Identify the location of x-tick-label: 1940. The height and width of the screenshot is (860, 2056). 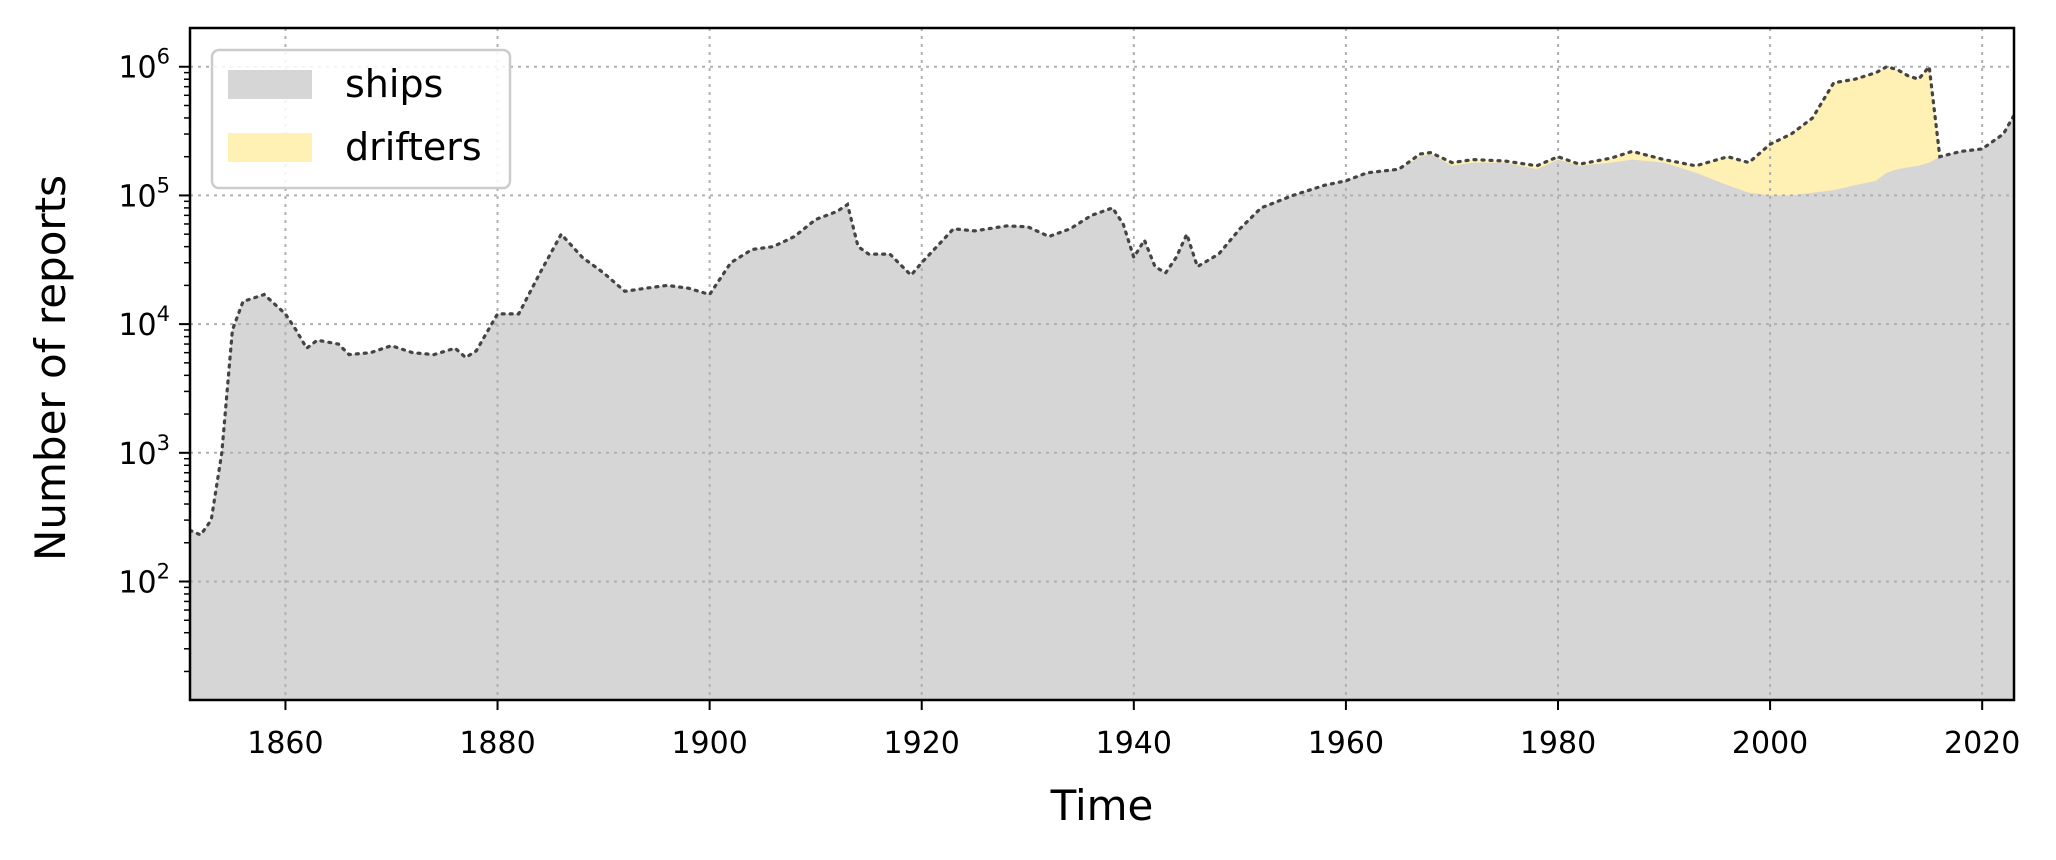
(1134, 743).